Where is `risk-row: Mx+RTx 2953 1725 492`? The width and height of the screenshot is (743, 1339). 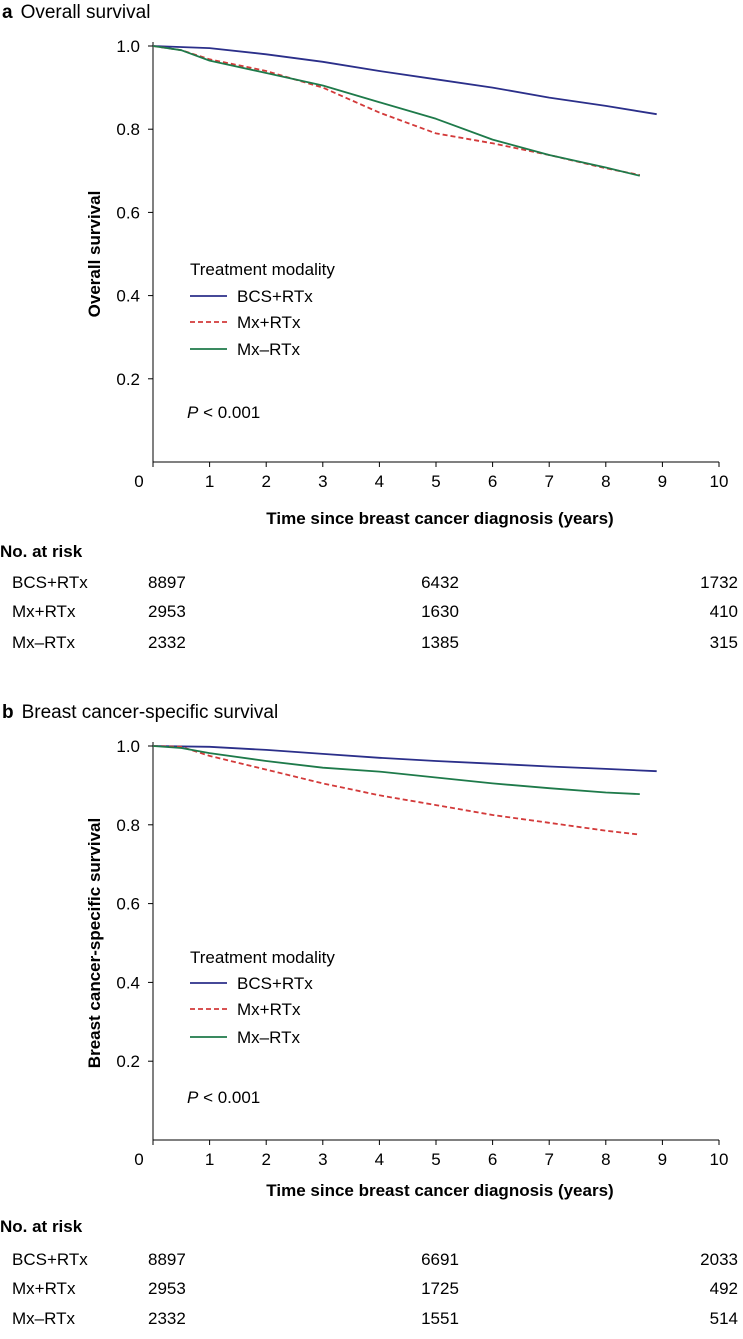 risk-row: Mx+RTx 2953 1725 492 is located at coordinates (371, 1290).